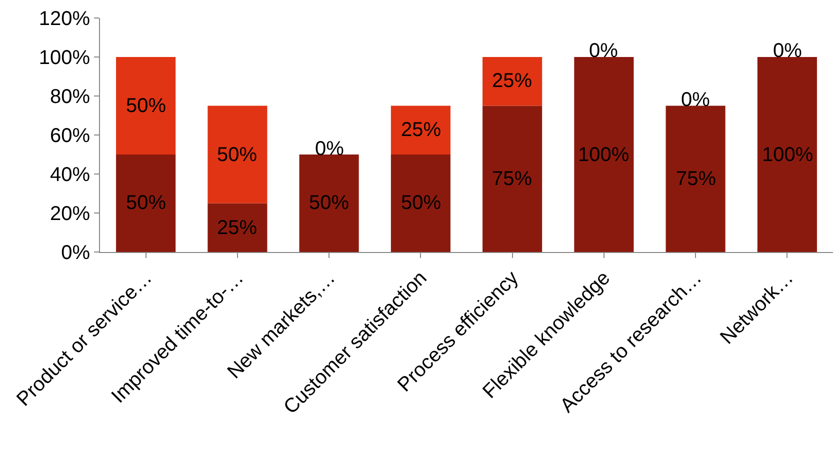 Image resolution: width=838 pixels, height=464 pixels. What do you see at coordinates (70, 214) in the screenshot?
I see `y-tick-label: 20%` at bounding box center [70, 214].